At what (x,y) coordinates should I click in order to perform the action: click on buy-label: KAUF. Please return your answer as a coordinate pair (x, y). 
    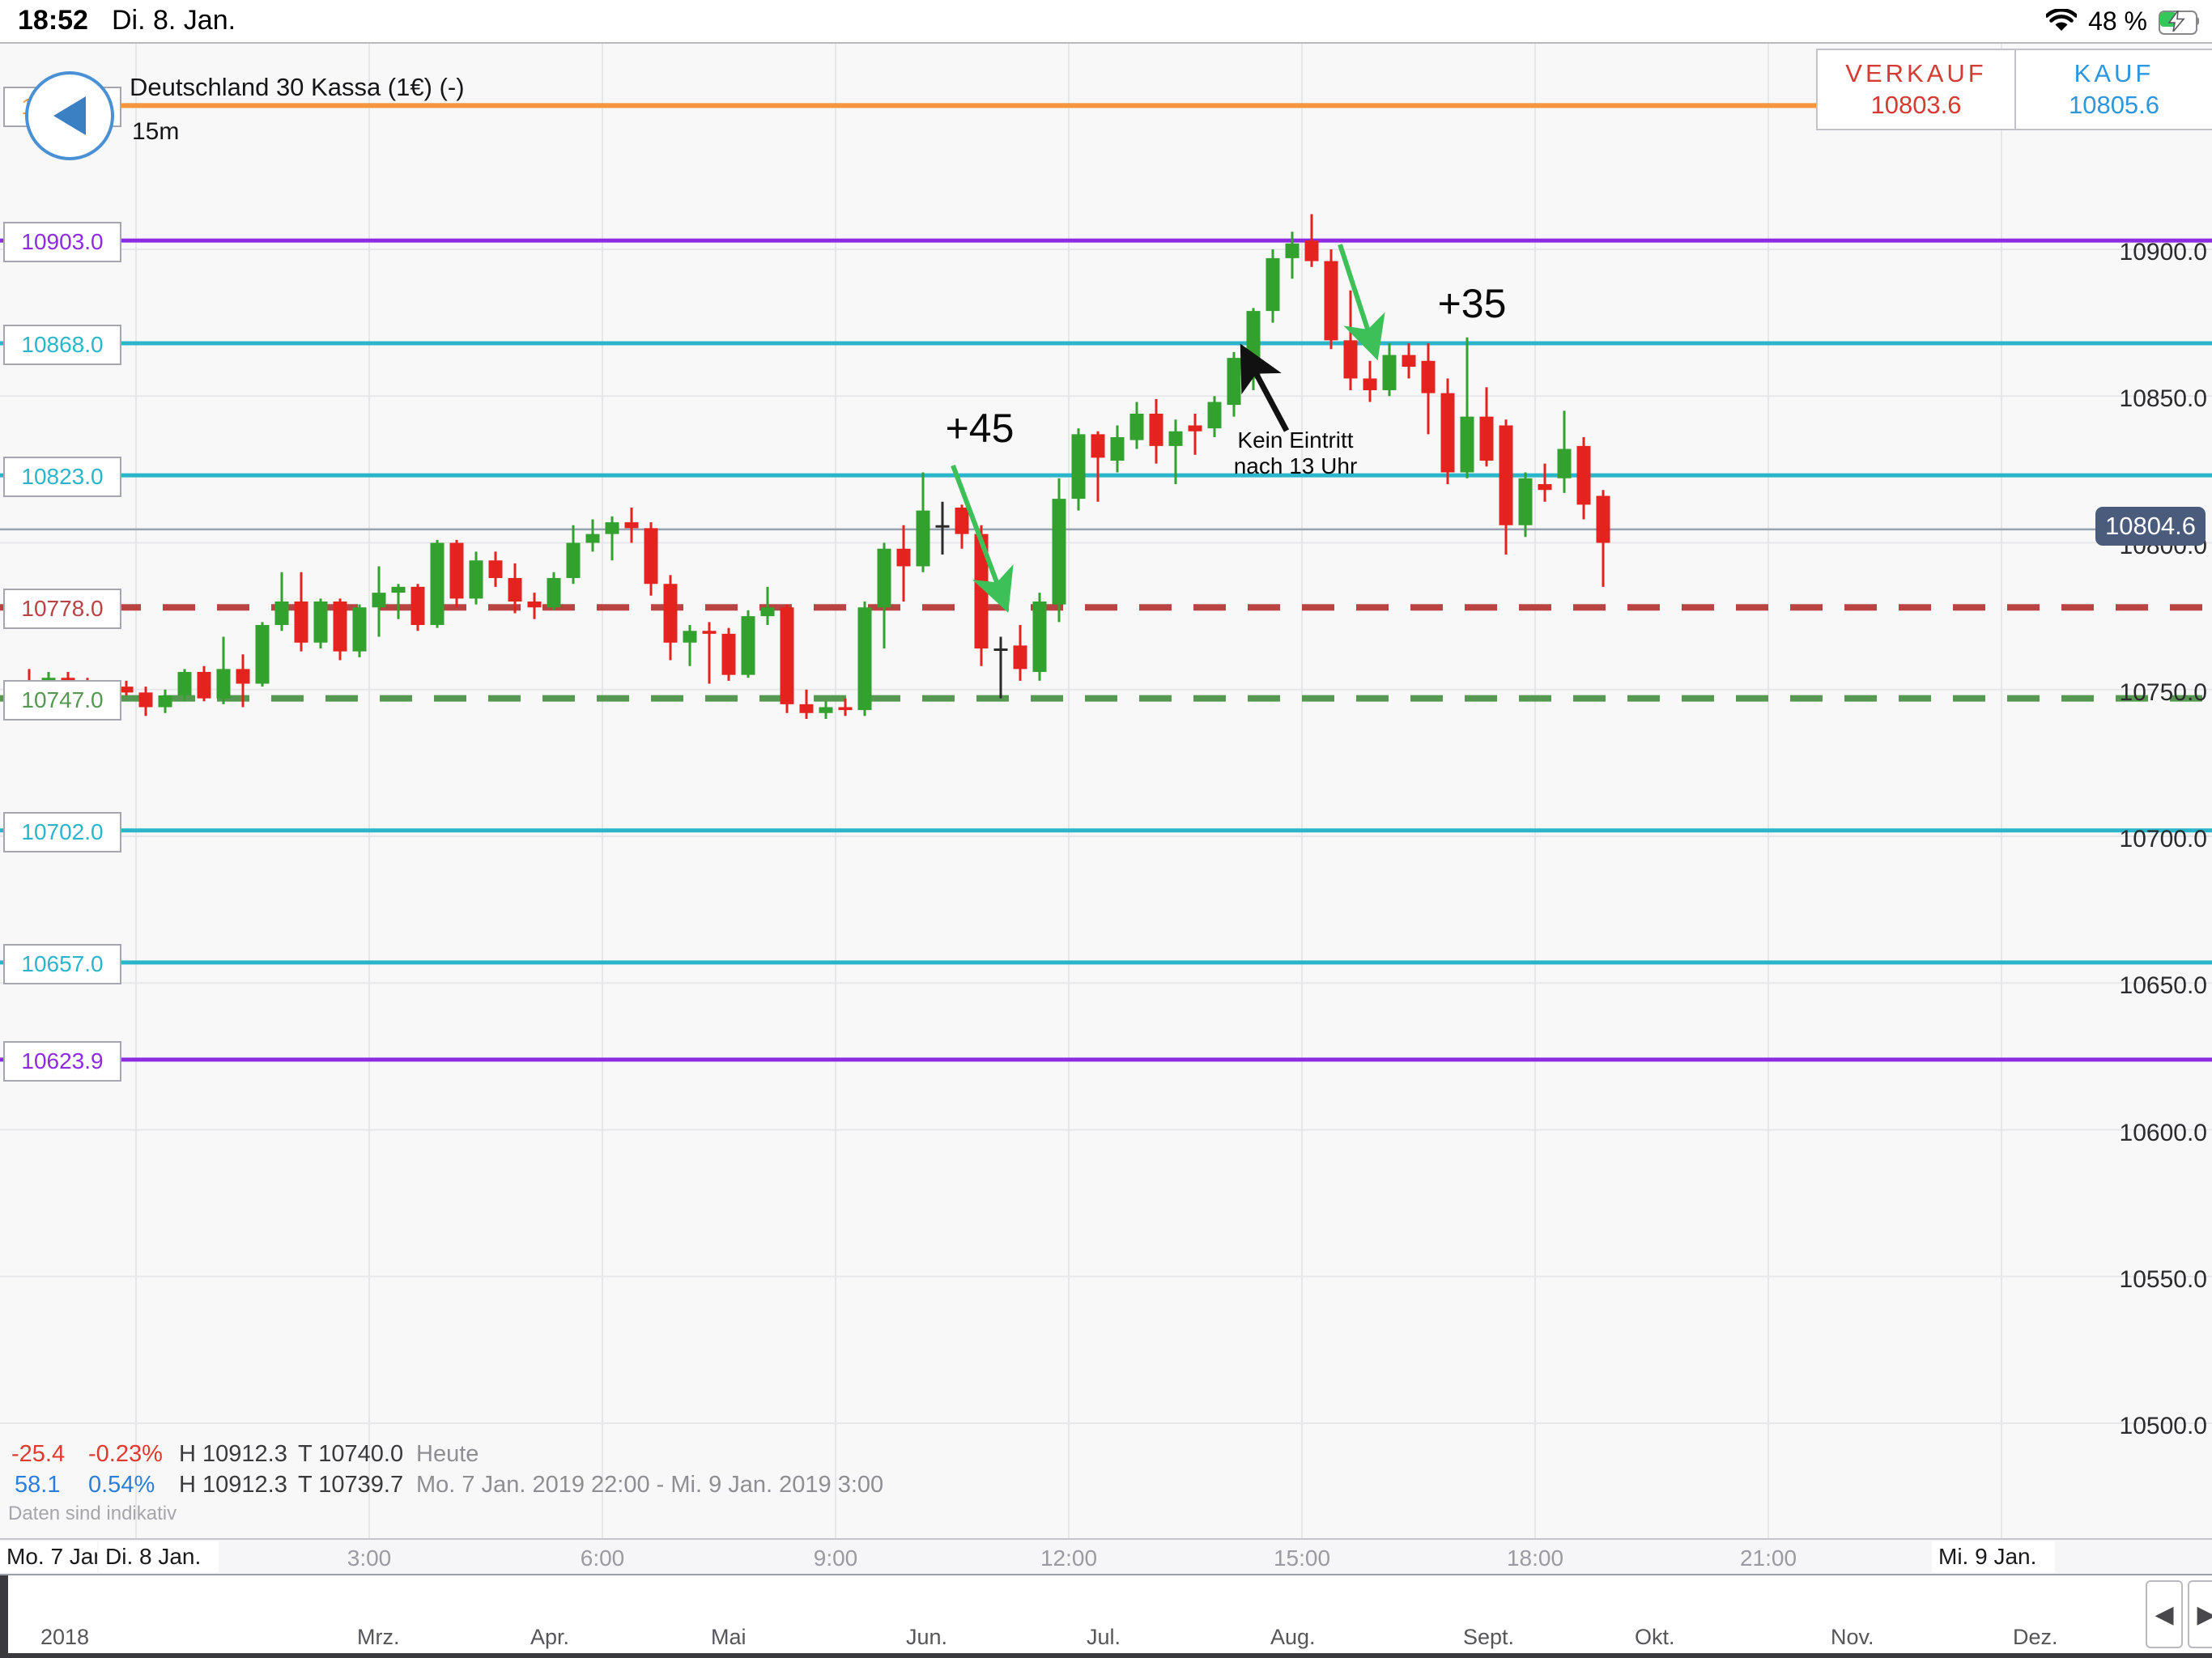
    Looking at the image, I should click on (2115, 72).